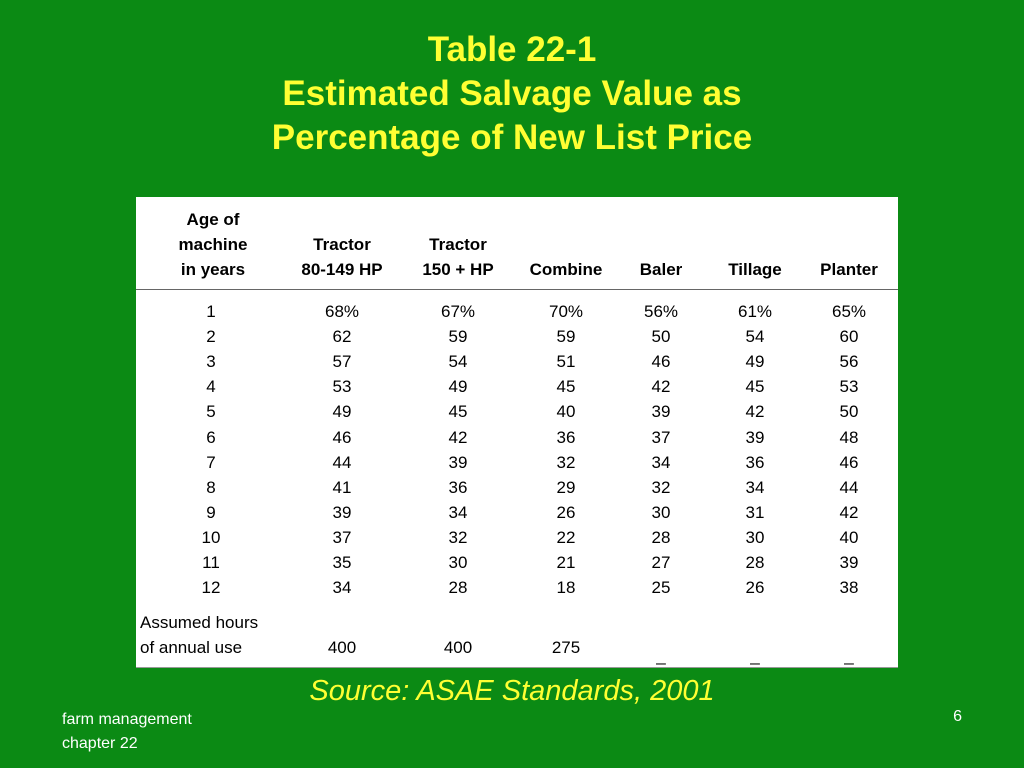 The height and width of the screenshot is (768, 1024). I want to click on column-header-5: Planter, so click(849, 257).